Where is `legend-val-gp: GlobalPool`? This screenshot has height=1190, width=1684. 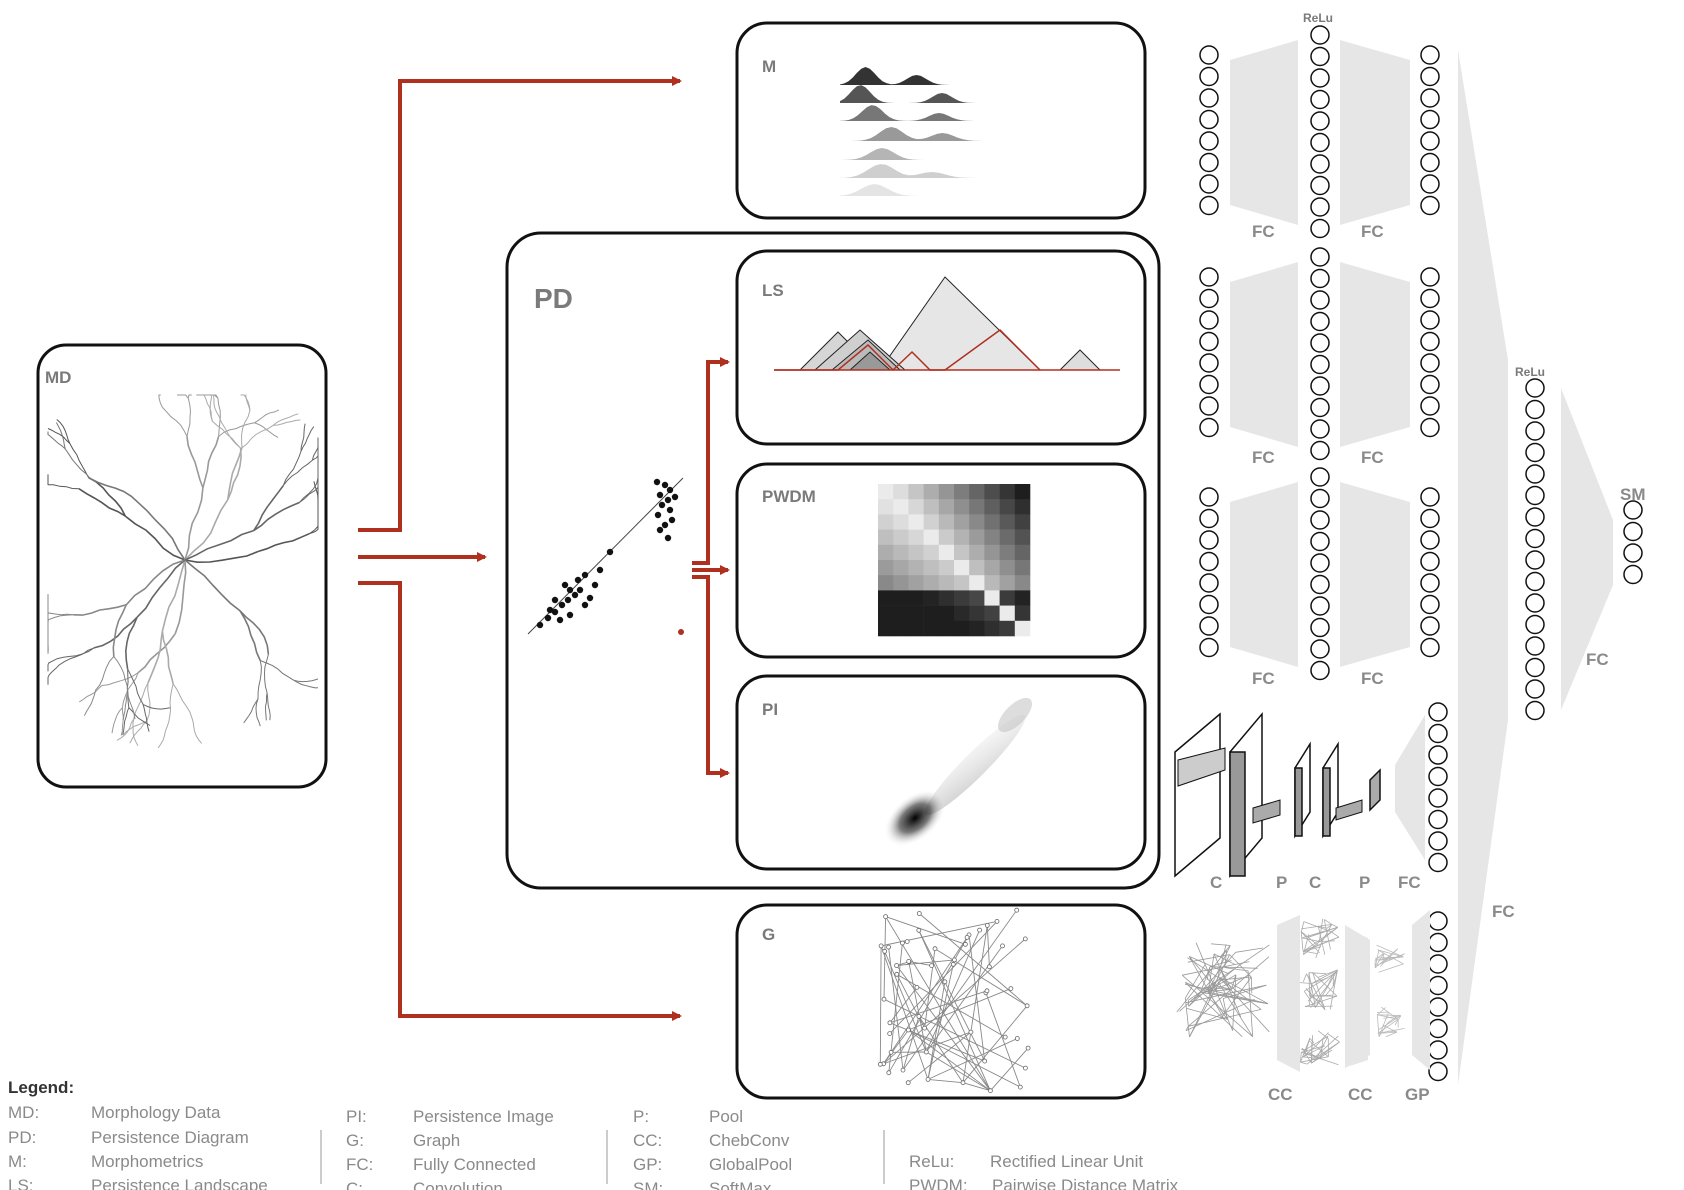
legend-val-gp: GlobalPool is located at coordinates (750, 1164).